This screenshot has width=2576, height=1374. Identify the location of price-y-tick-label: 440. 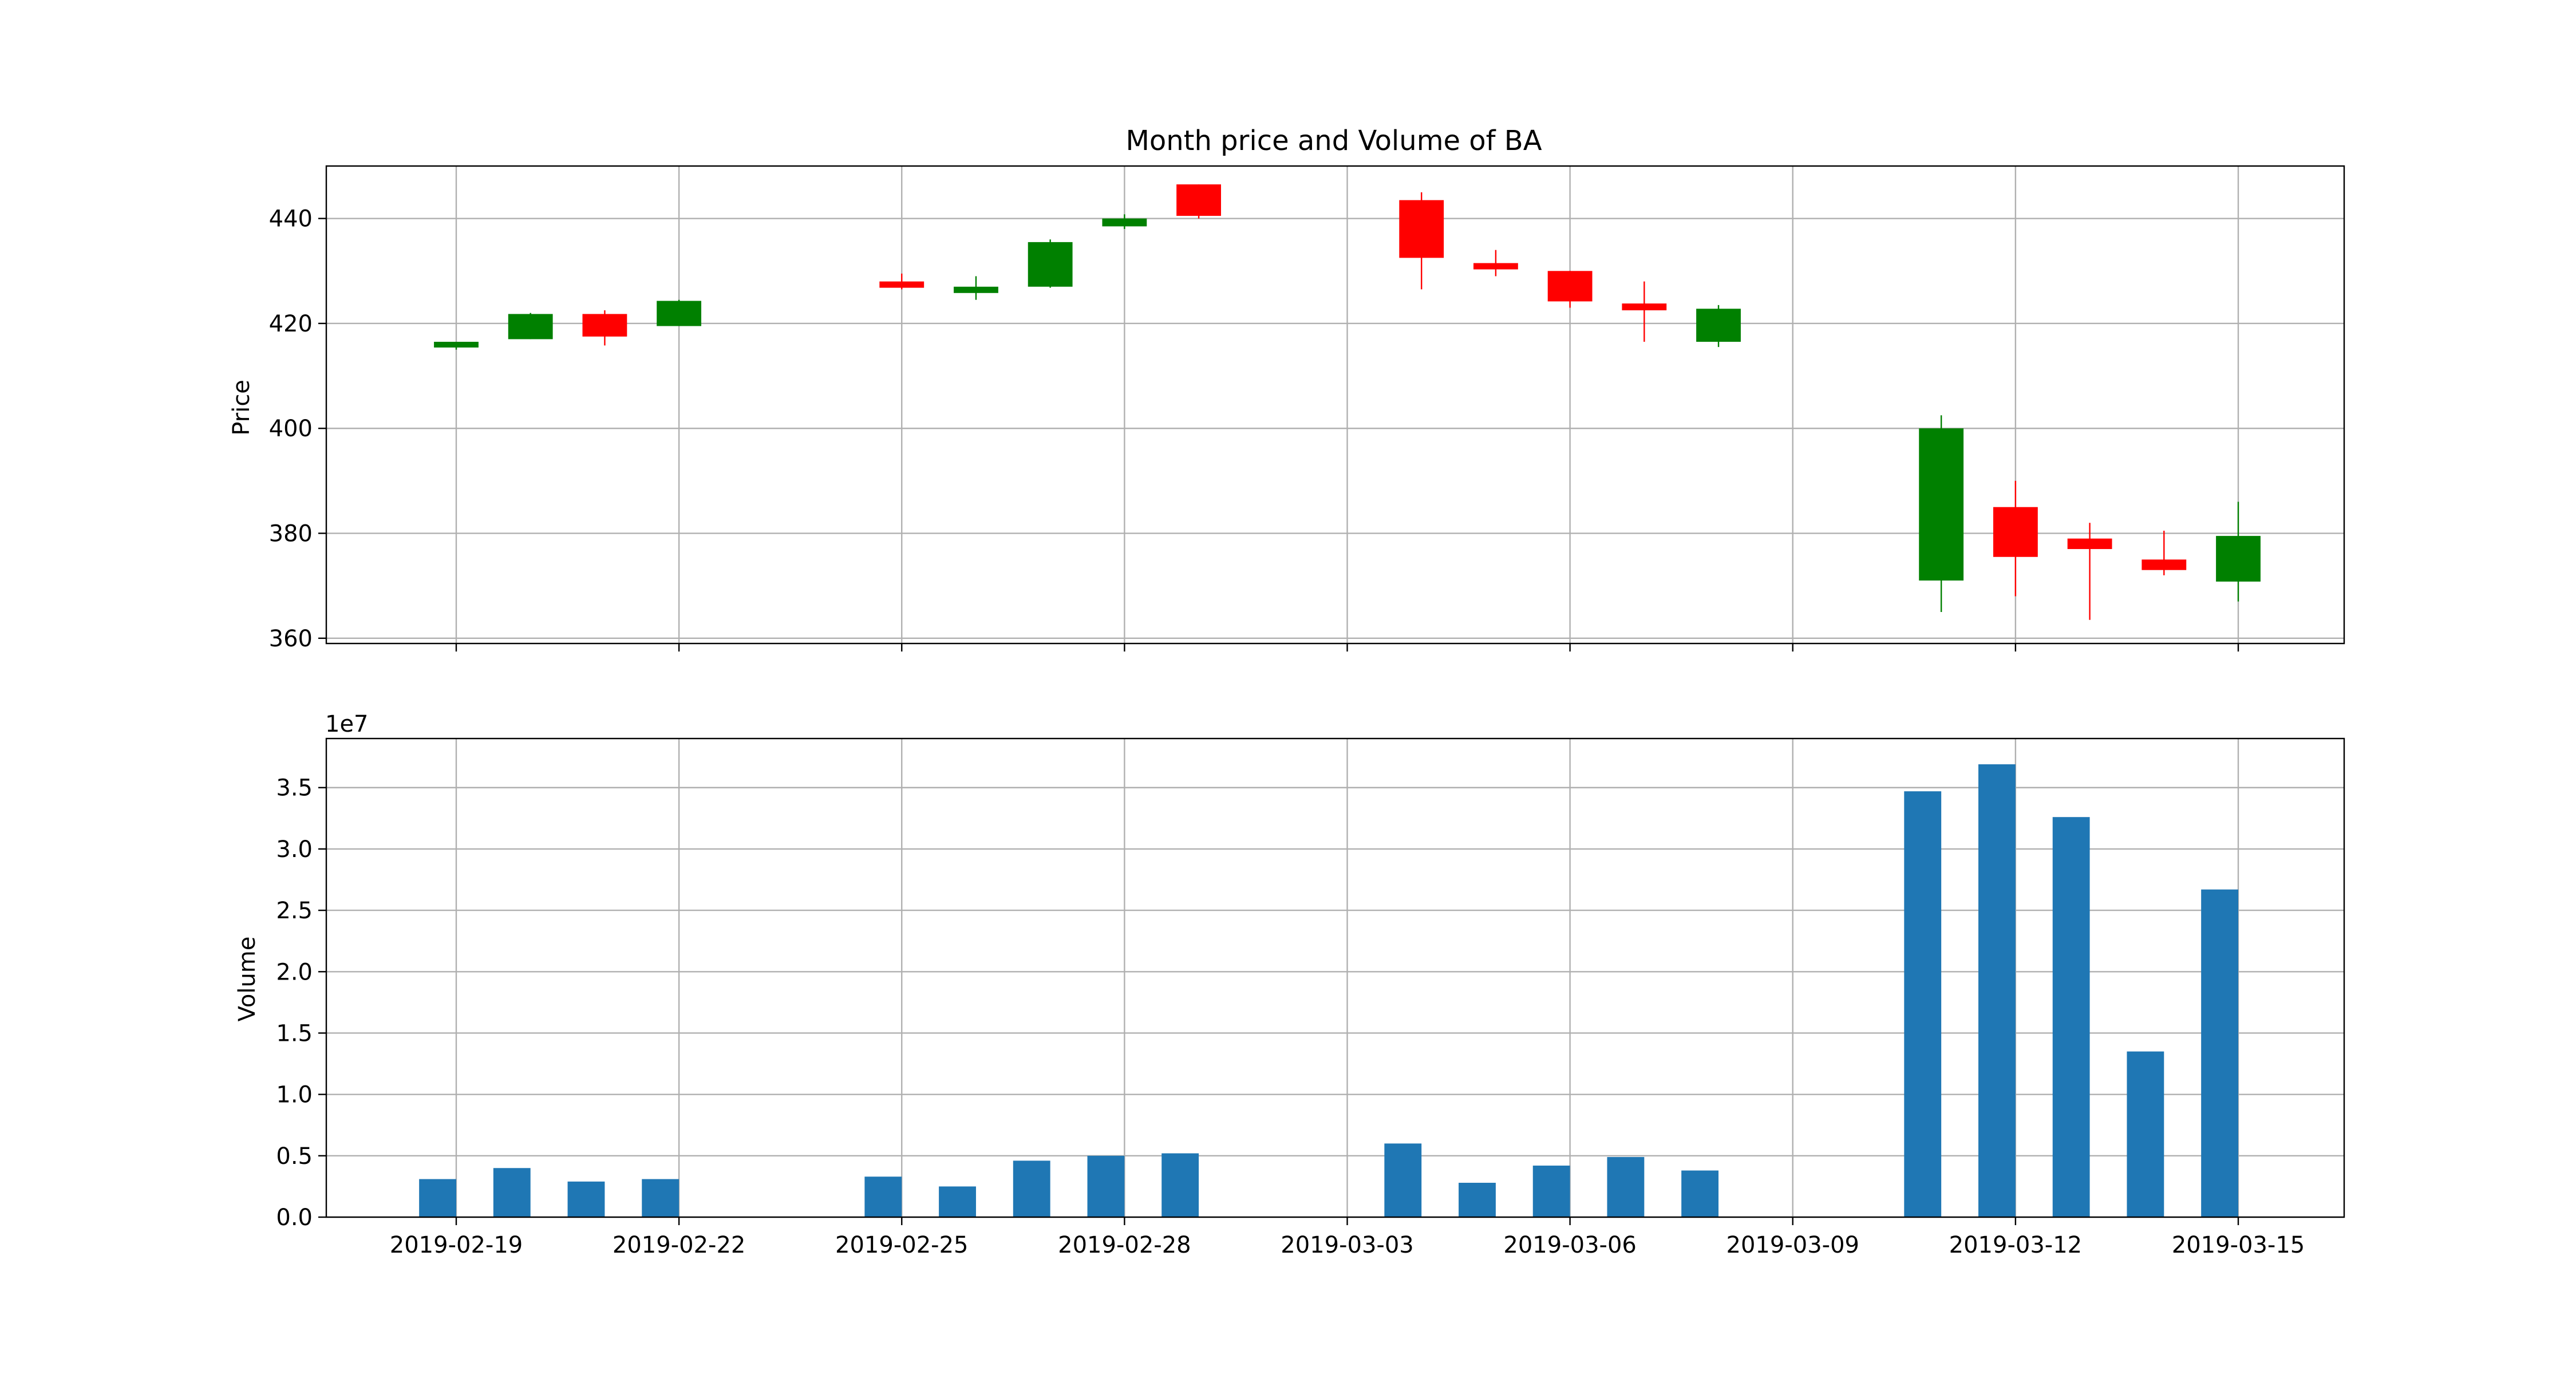
(291, 219).